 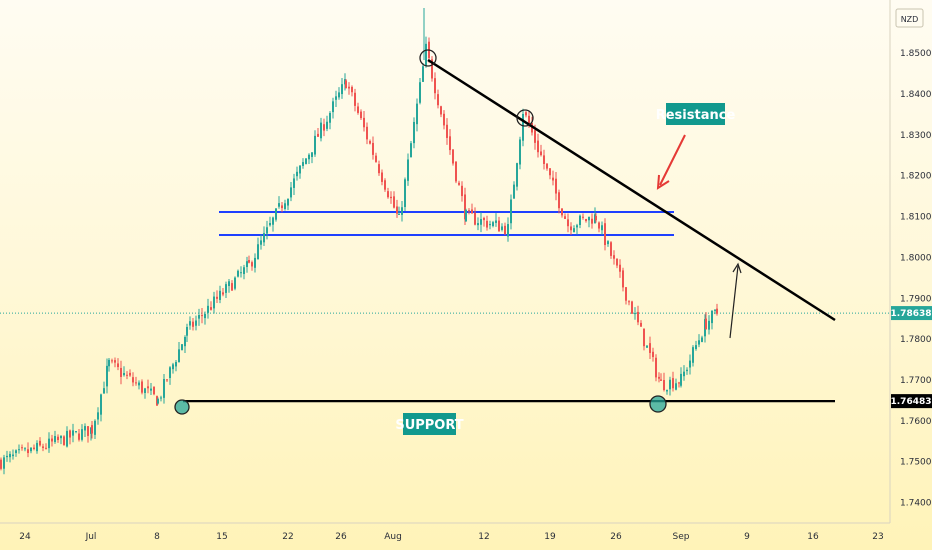 I want to click on currency-text: NZD, so click(x=910, y=19).